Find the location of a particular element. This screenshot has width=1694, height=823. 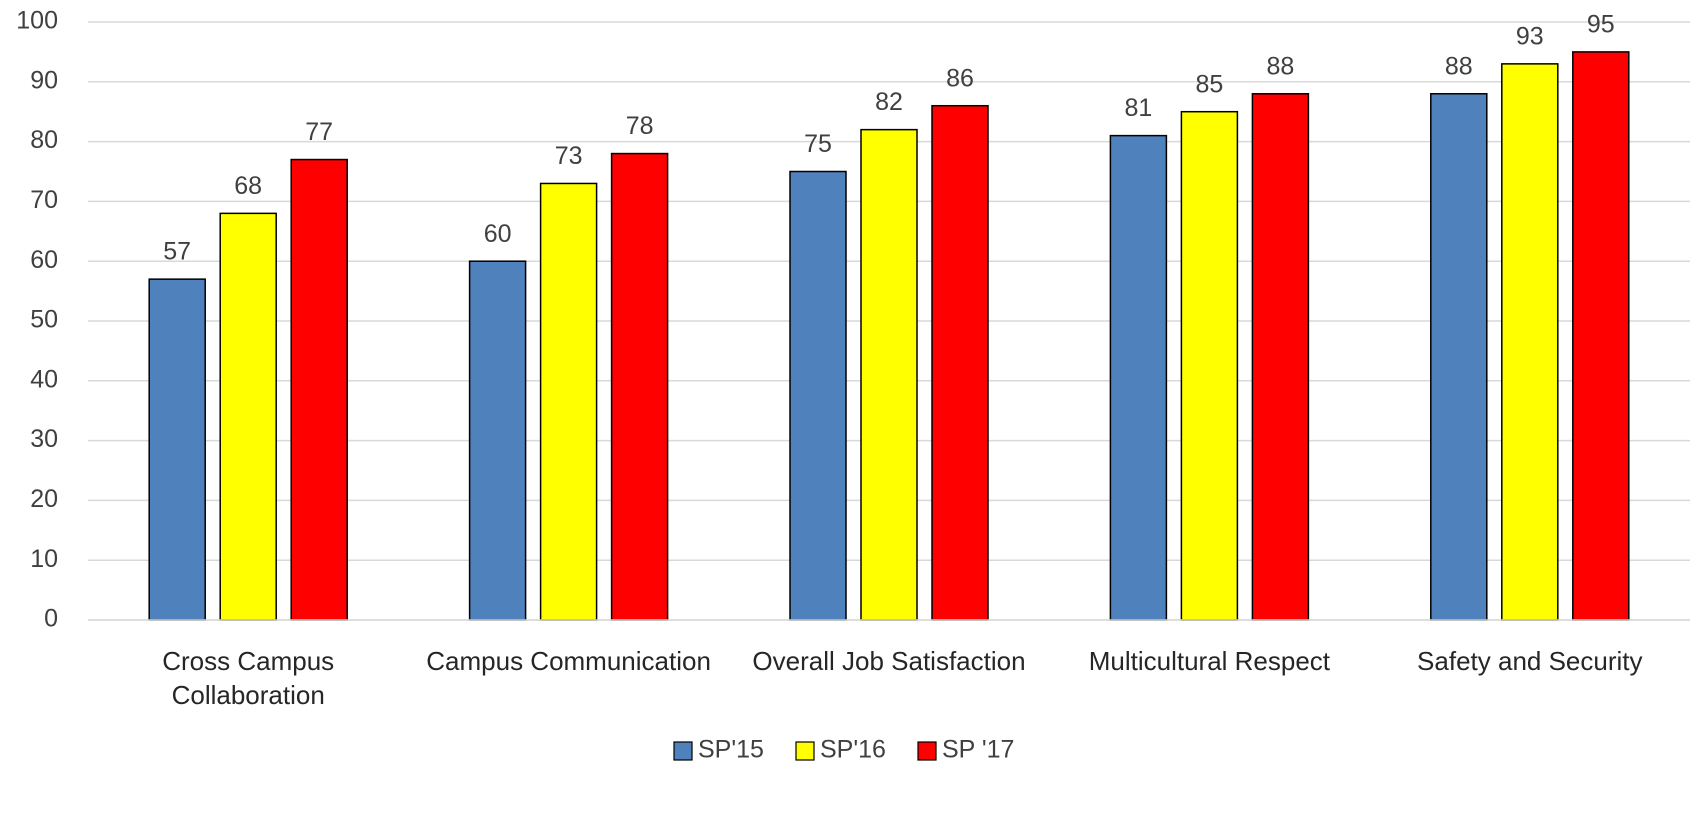

data-label: 85 is located at coordinates (1209, 84).